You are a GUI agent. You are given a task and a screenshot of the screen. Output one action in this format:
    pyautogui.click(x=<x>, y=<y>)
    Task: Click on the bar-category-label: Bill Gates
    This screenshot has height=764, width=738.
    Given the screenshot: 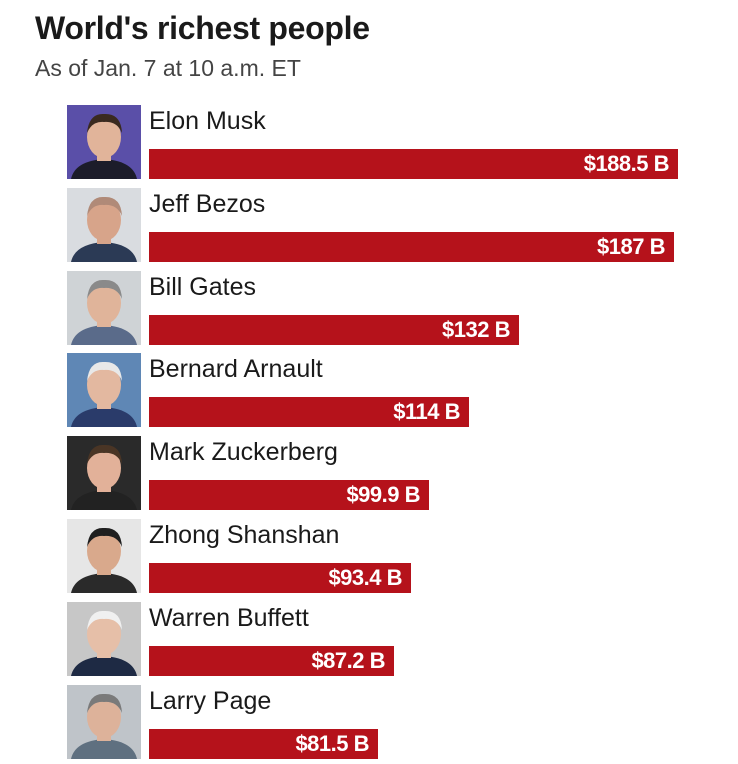 What is the action you would take?
    pyautogui.click(x=202, y=286)
    